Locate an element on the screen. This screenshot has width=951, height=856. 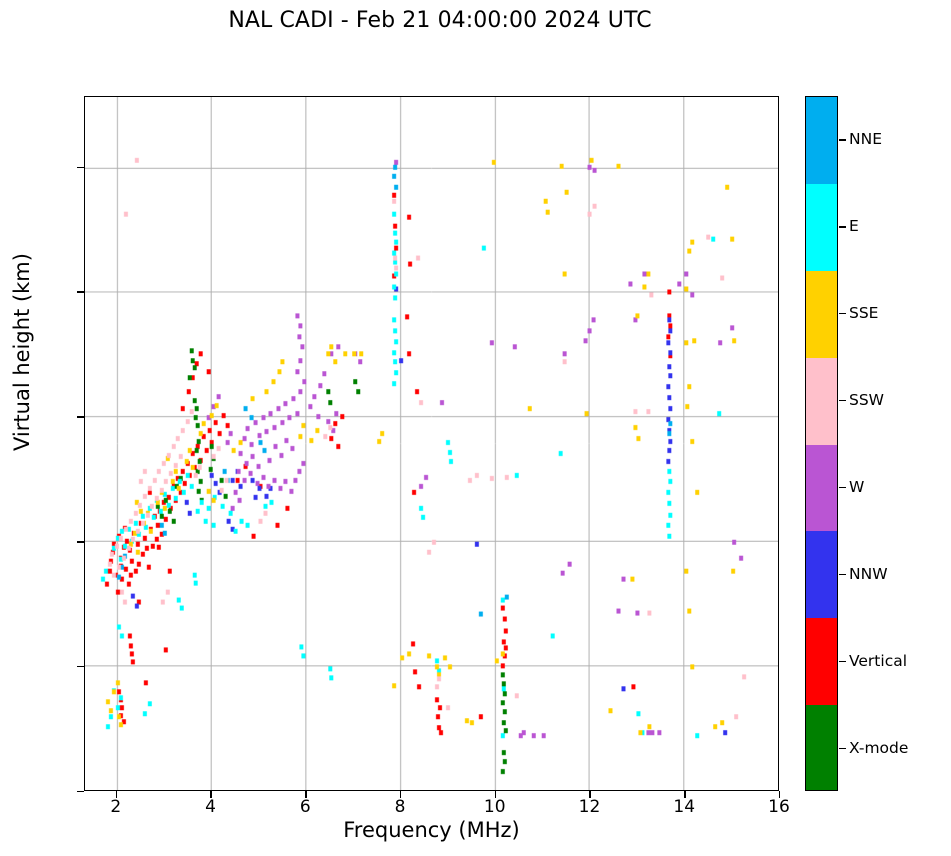
colorbar-segment-nnw is located at coordinates (821, 575).